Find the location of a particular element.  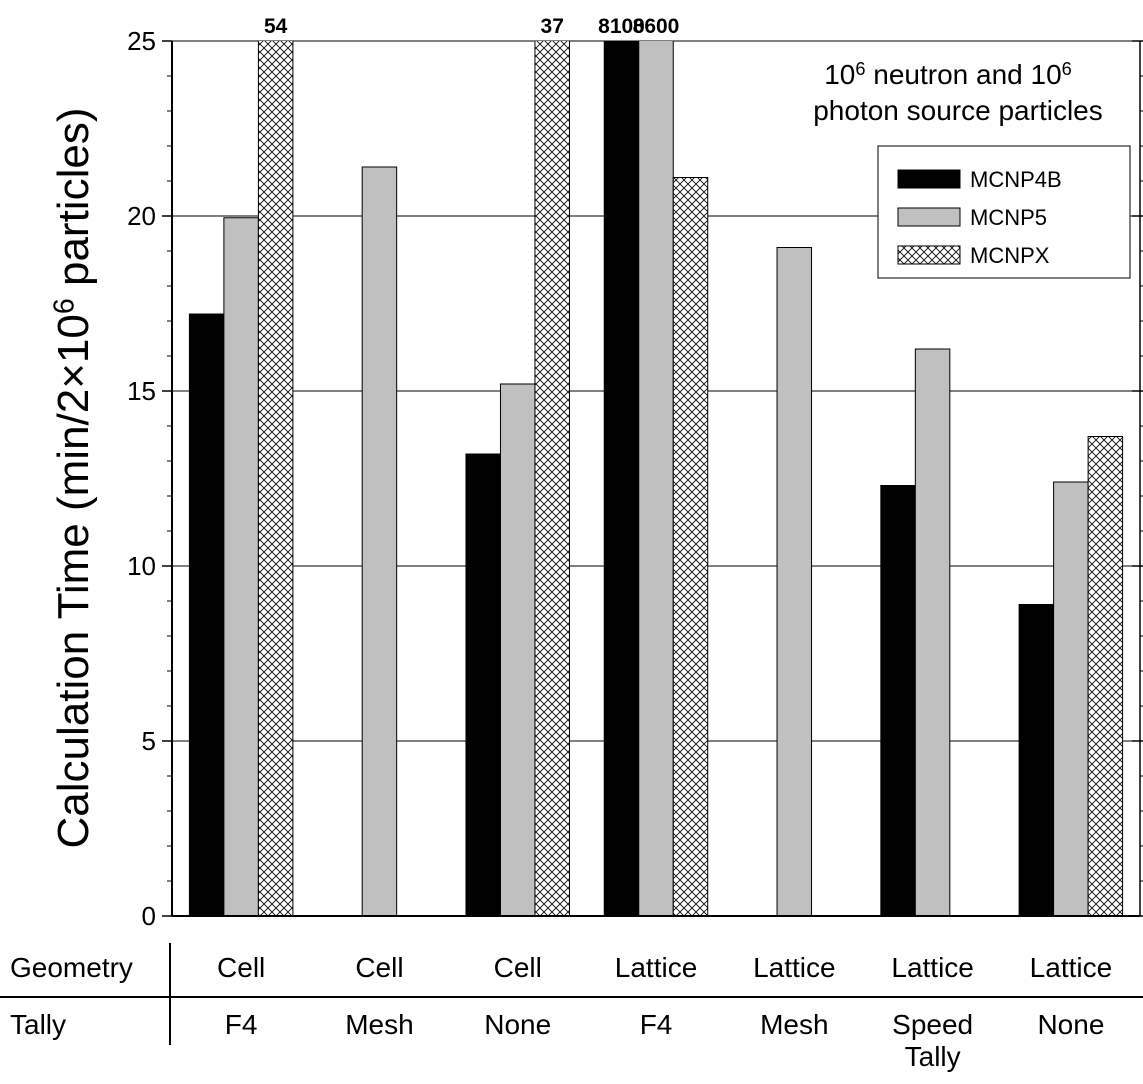

category-row: Tally F4 Mesh None F4 Mesh Speed Tally None is located at coordinates (571, 1041).